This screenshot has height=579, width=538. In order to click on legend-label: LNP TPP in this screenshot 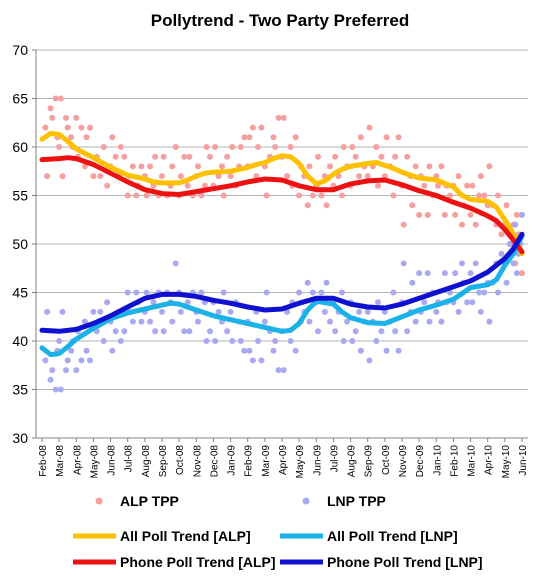, I will do `click(356, 501)`.